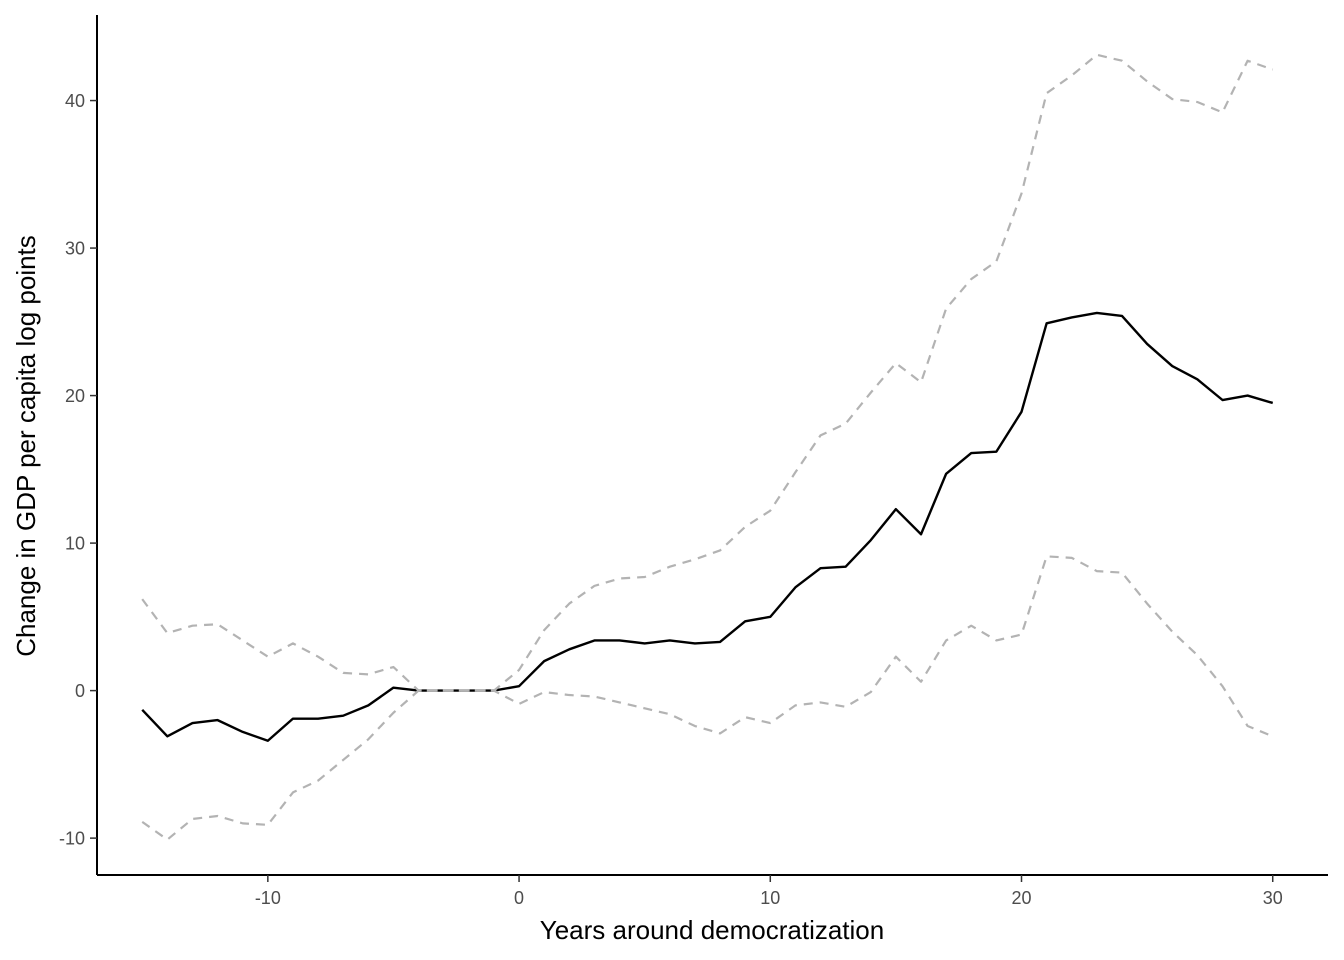  Describe the element at coordinates (72, 839) in the screenshot. I see `y-tick-label: -10` at that location.